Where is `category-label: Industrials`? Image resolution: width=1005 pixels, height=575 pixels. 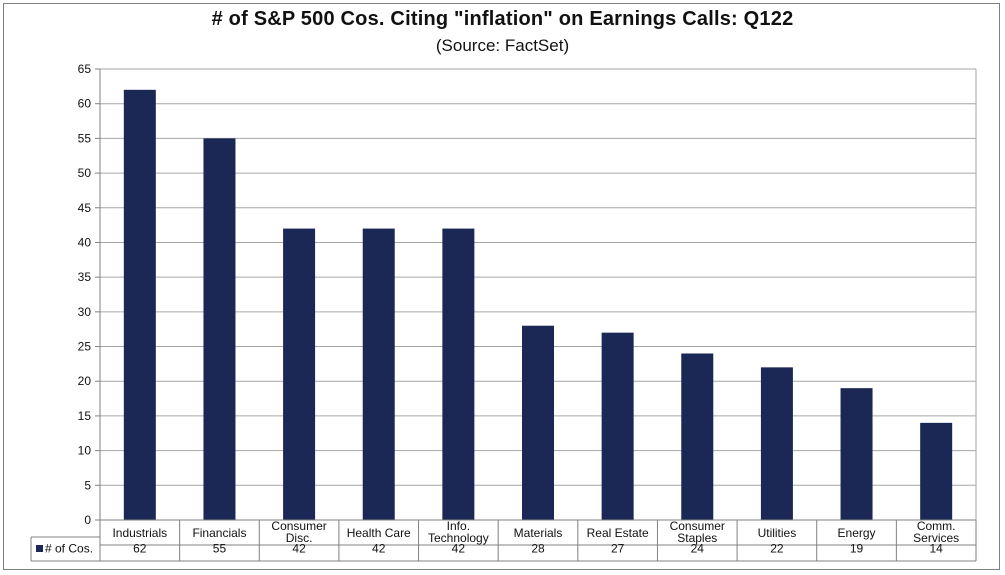
category-label: Industrials is located at coordinates (139, 533).